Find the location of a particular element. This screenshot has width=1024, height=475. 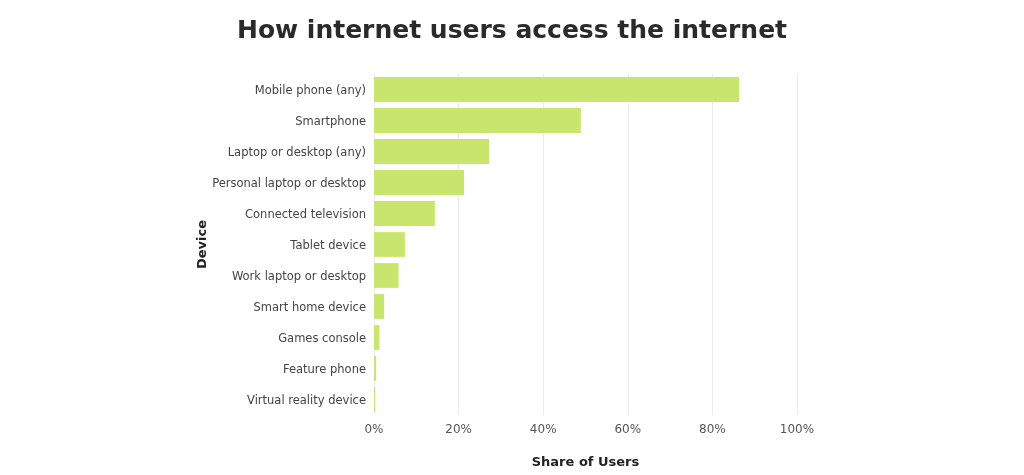

y-tick-label: Personal laptop or desktop is located at coordinates (289, 182).